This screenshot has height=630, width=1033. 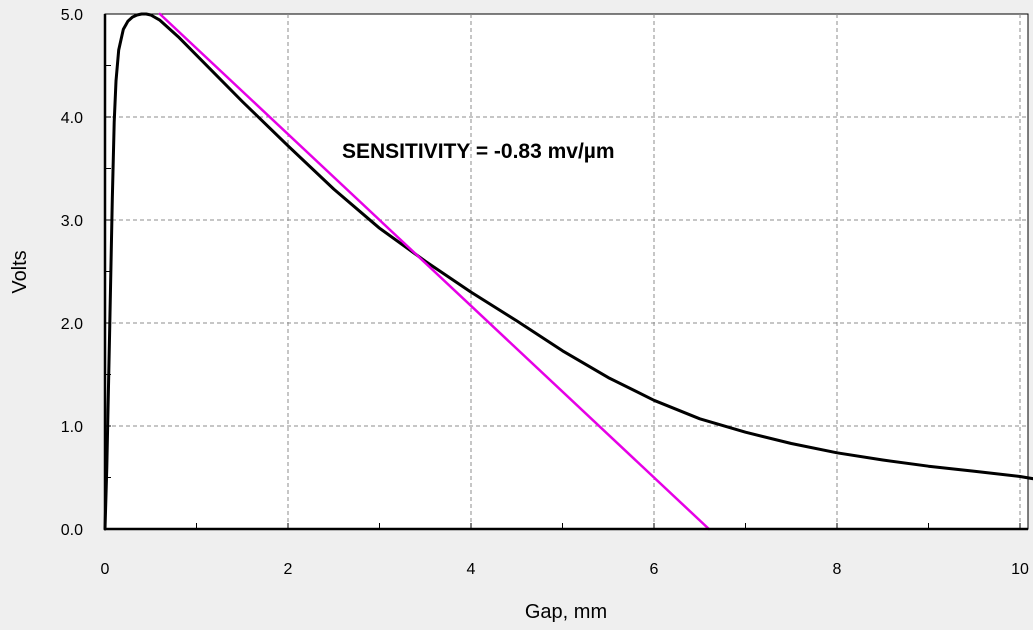 What do you see at coordinates (72, 273) in the screenshot?
I see `y-tick-labels: 0.0 1.0 2.0 3.0 4.0 5.0` at bounding box center [72, 273].